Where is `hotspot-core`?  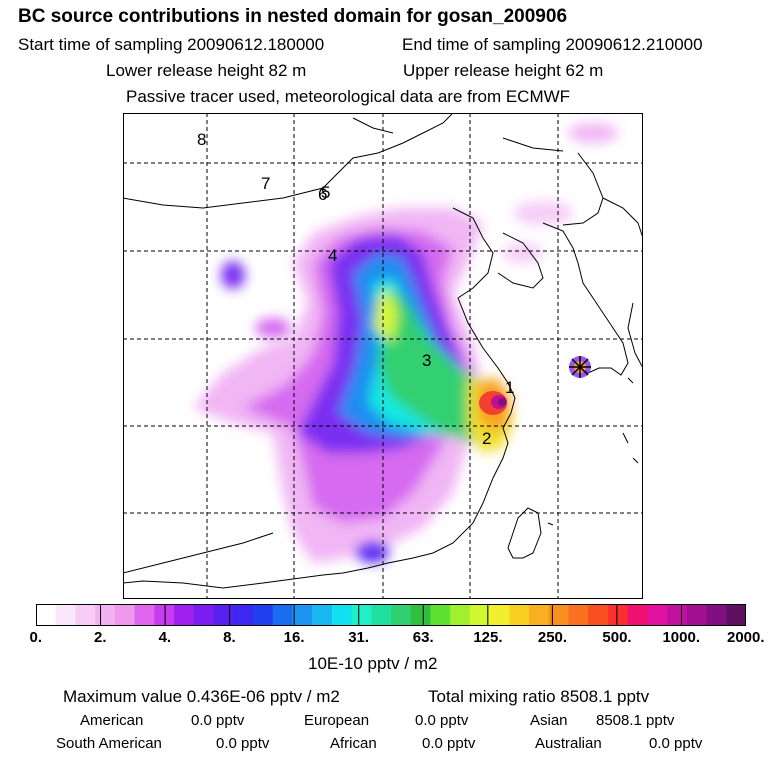 hotspot-core is located at coordinates (493, 403).